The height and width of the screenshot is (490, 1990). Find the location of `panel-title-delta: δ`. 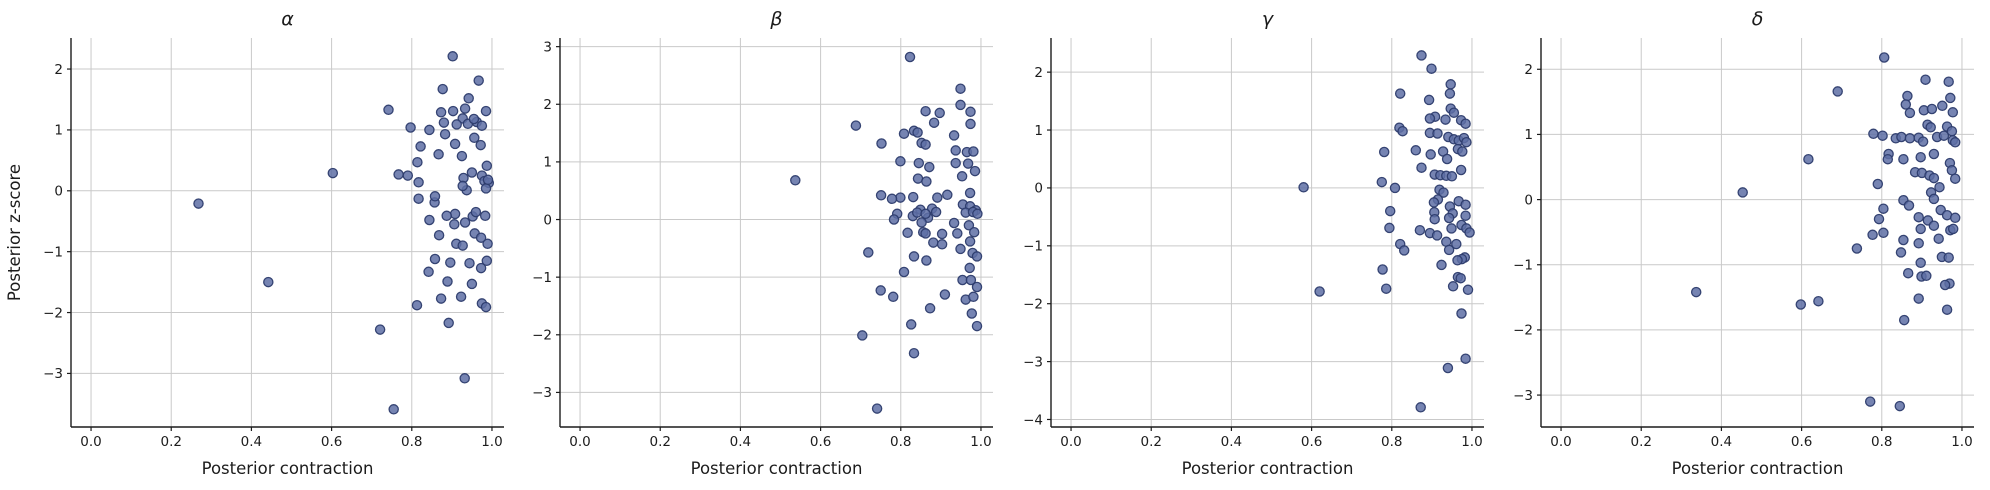

panel-title-delta: δ is located at coordinates (1758, 19).